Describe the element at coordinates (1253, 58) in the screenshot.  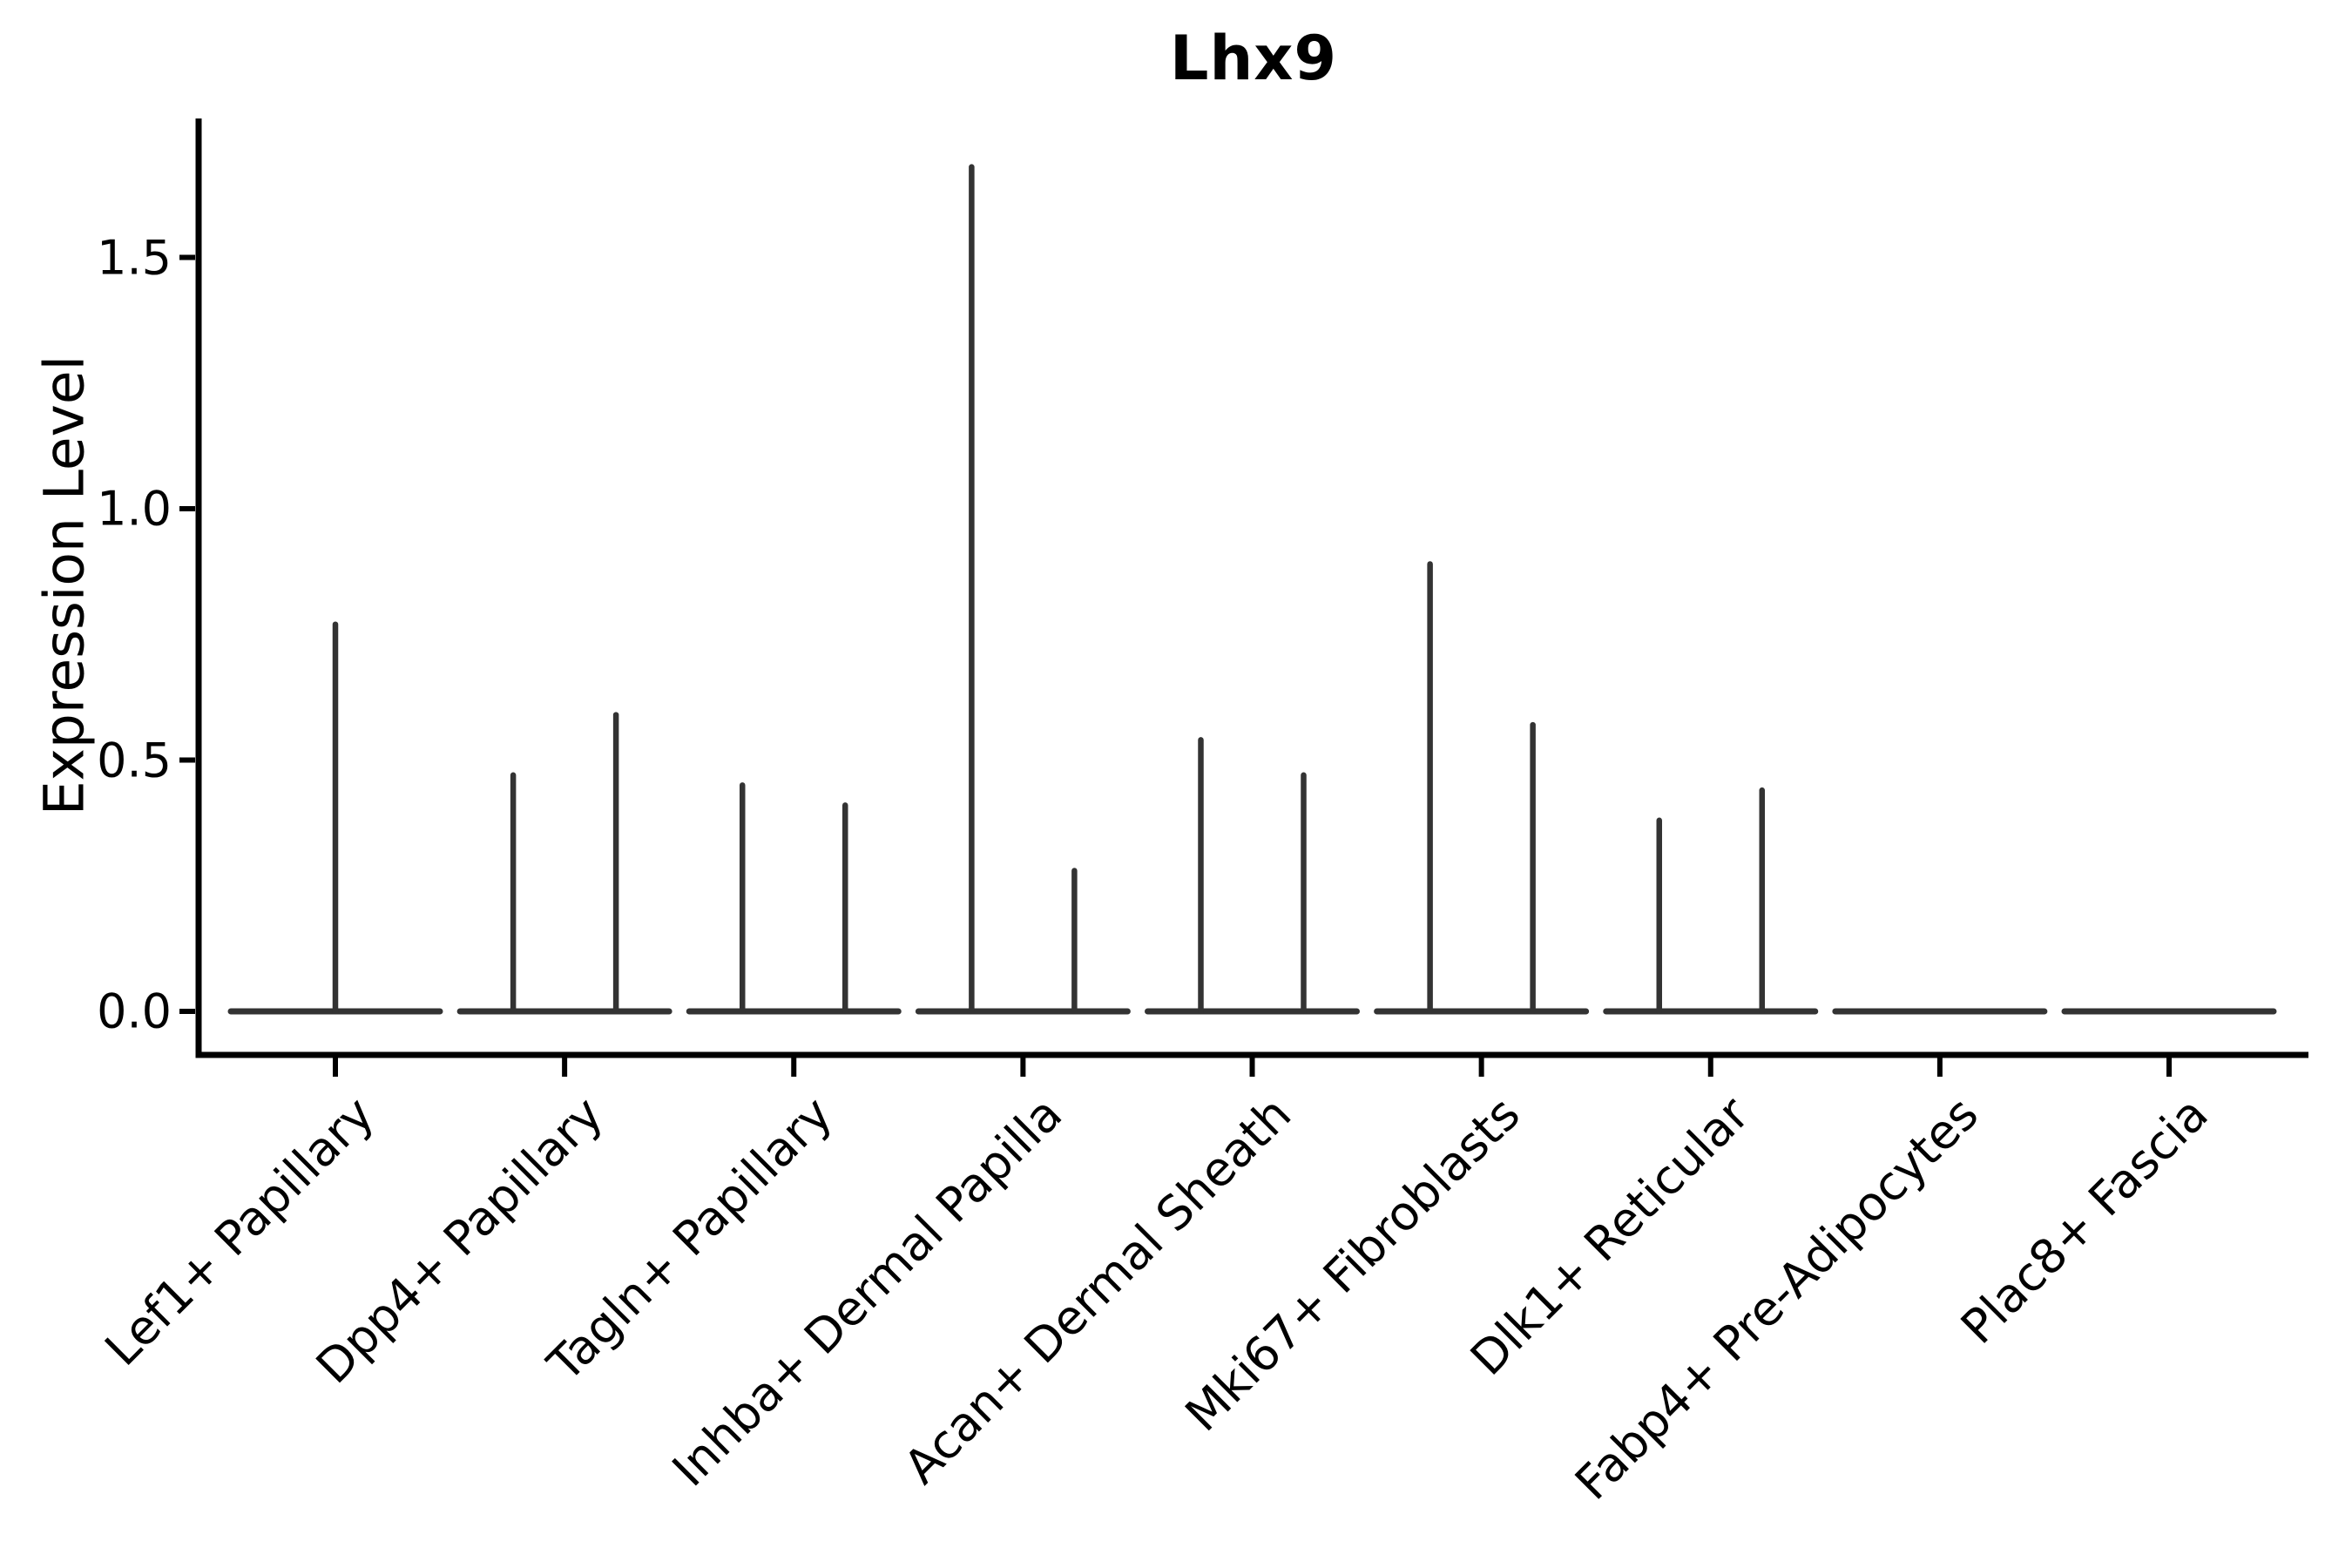
I see `chart-title: Lhx9` at that location.